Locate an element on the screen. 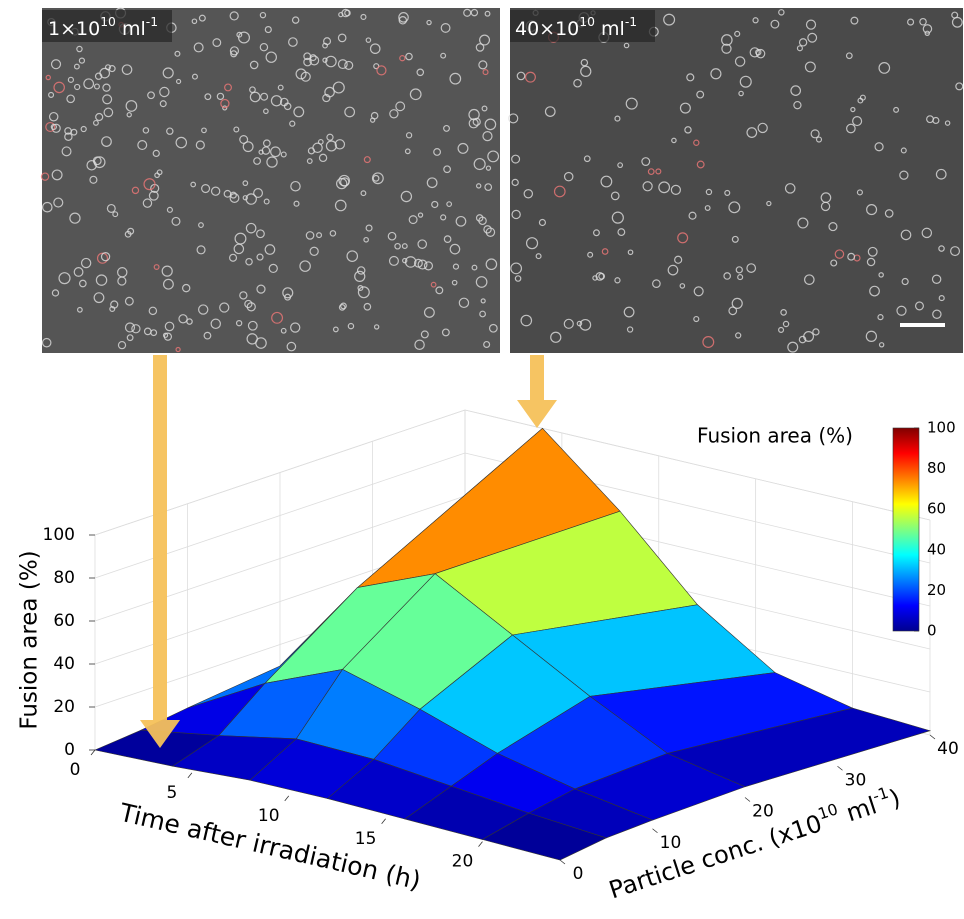 This screenshot has height=919, width=964. colorbar-tick-label: 100 is located at coordinates (941, 428).